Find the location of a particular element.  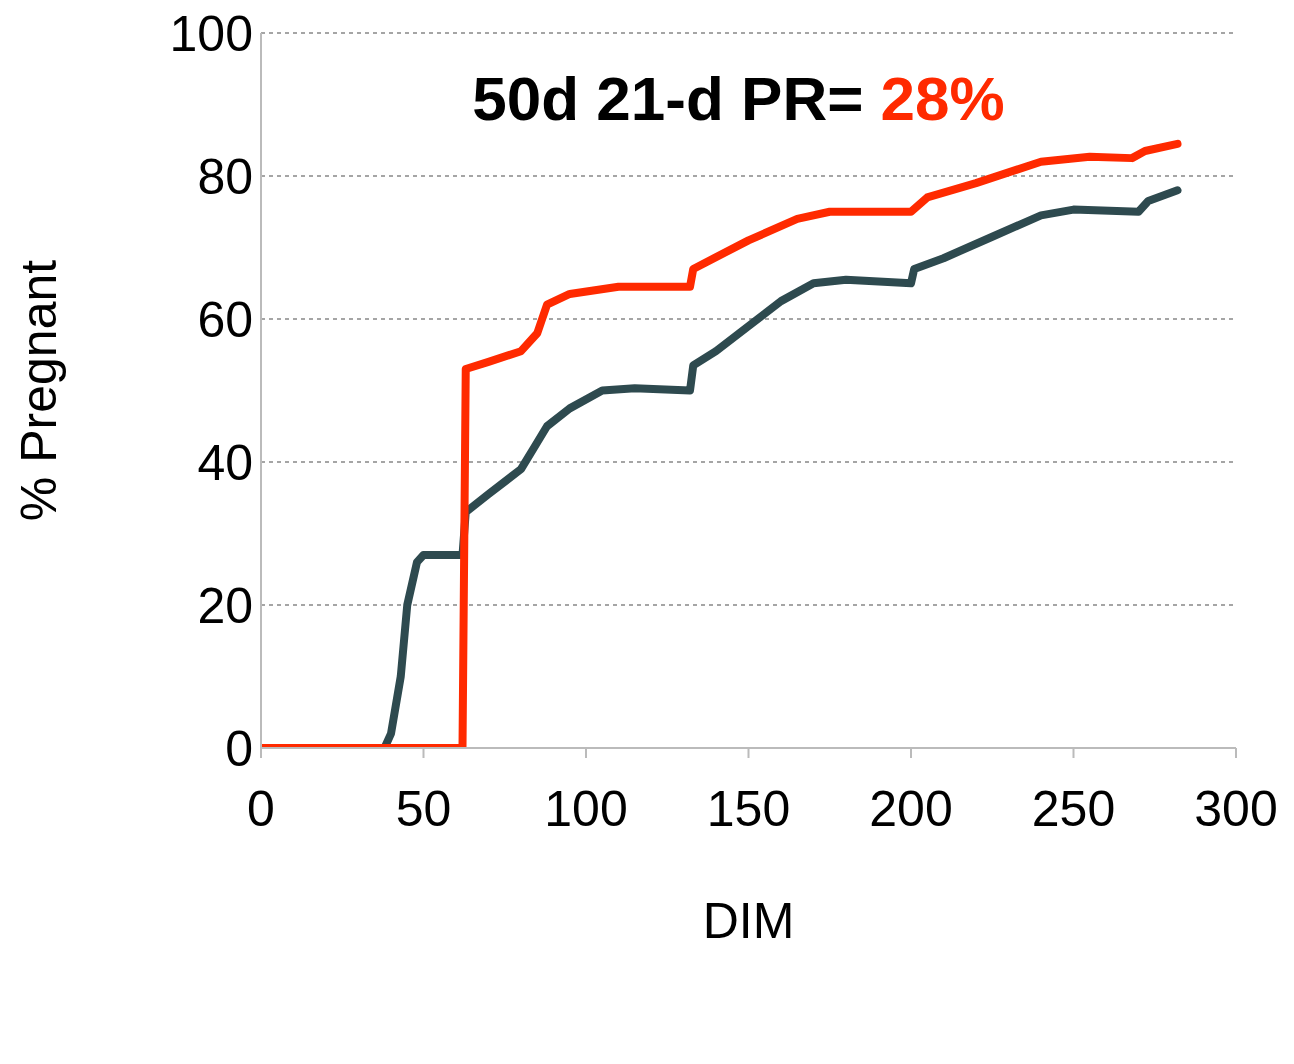

x-axis-title: DIM is located at coordinates (748, 921).